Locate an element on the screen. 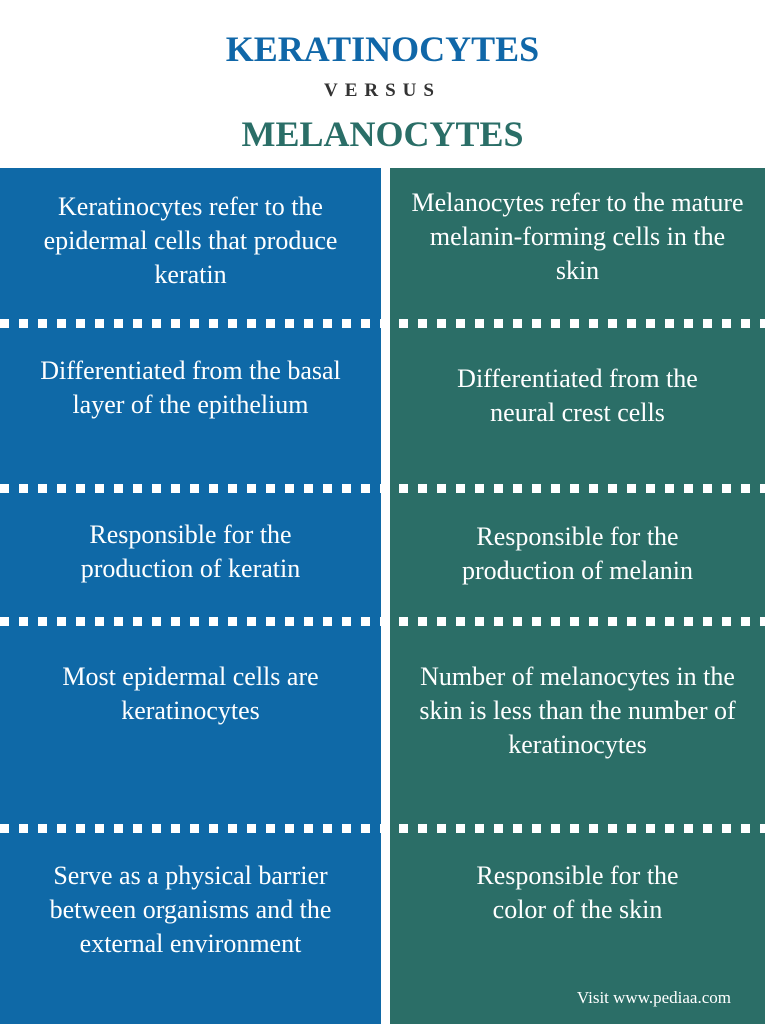 Image resolution: width=765 pixels, height=1024 pixels. versus-label: VERSUS is located at coordinates (382, 90).